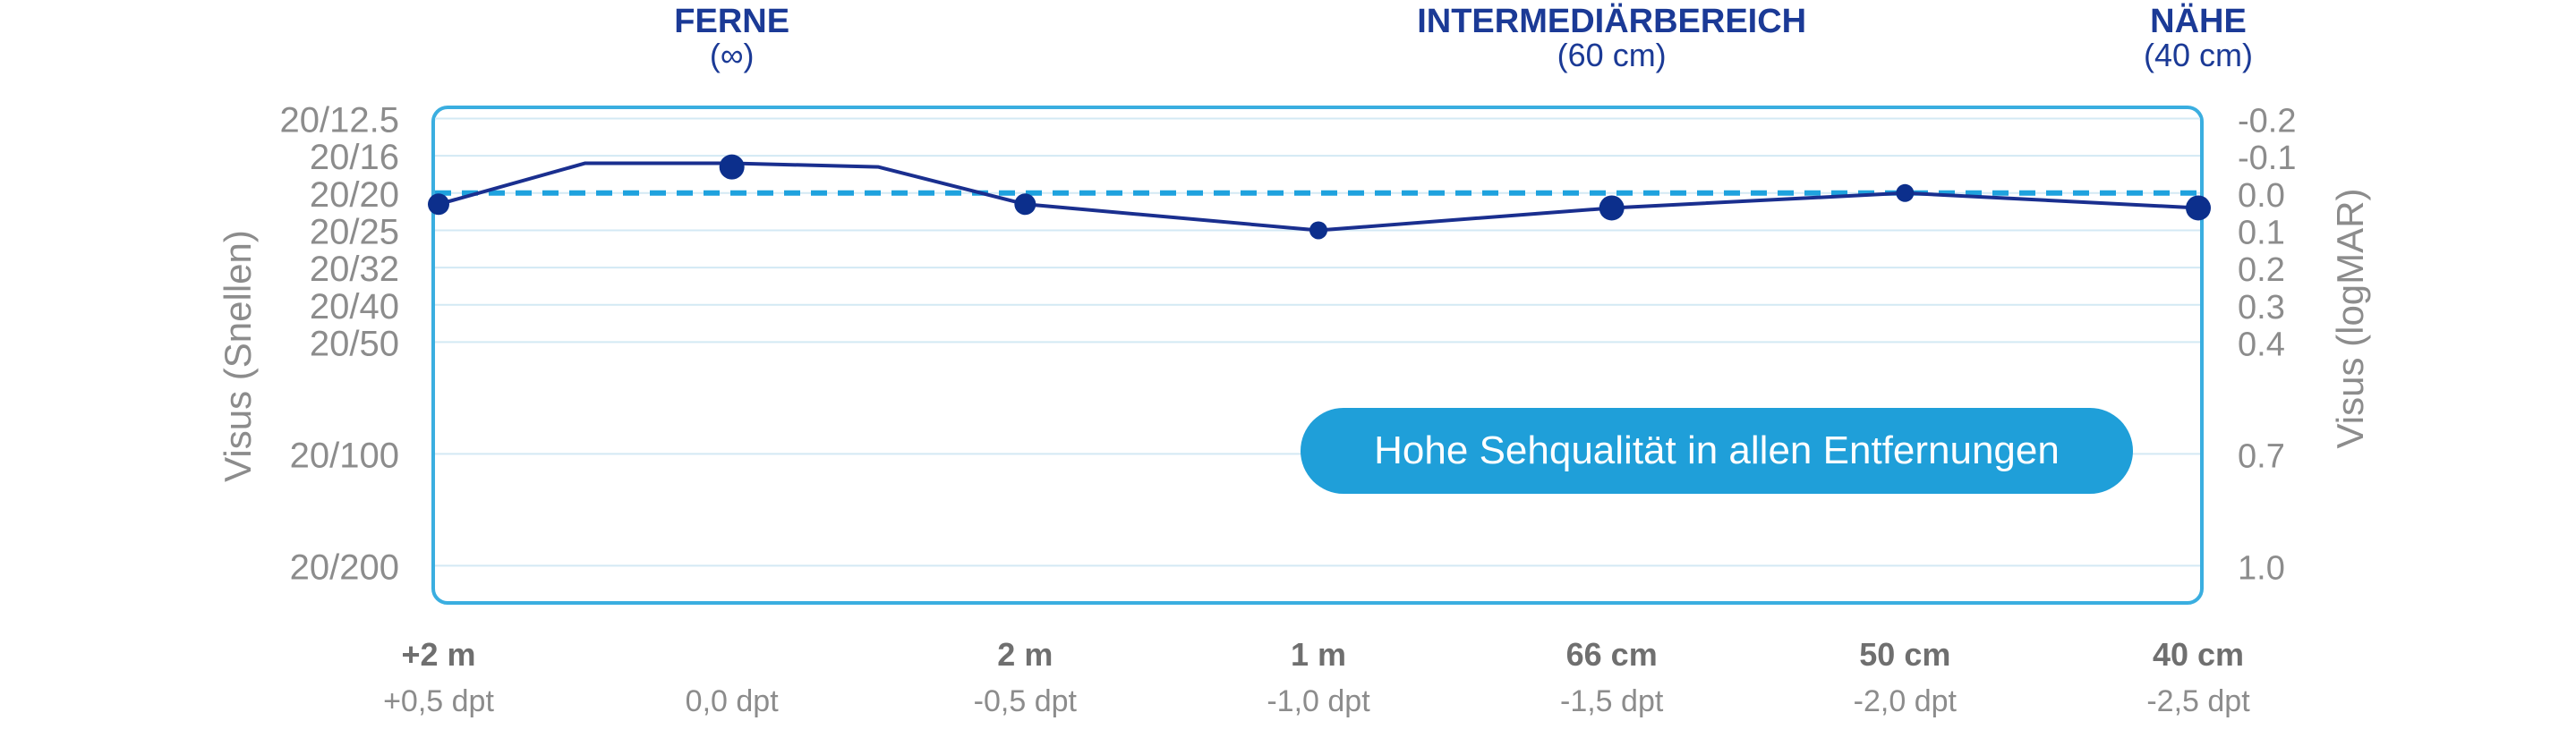 This screenshot has height=738, width=2576. I want to click on x-tick-label-diopter: -0,5 dpt, so click(1026, 701).